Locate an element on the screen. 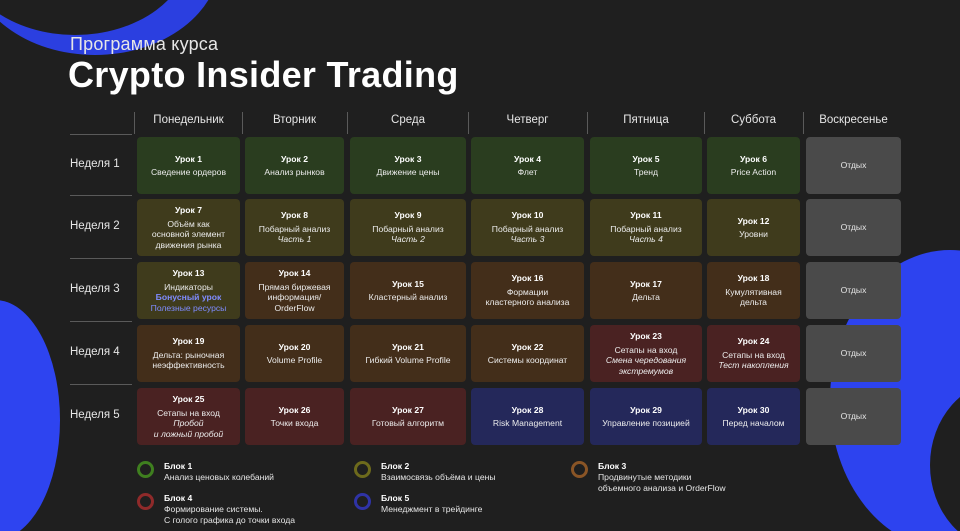  lesson-cell: Урок 18 Кумулятивная дельта is located at coordinates (753, 290).